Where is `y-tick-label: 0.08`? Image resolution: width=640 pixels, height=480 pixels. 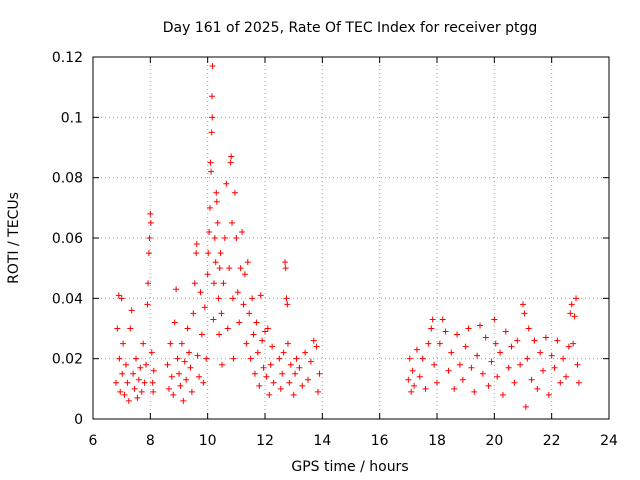 y-tick-label: 0.08 is located at coordinates (67, 179).